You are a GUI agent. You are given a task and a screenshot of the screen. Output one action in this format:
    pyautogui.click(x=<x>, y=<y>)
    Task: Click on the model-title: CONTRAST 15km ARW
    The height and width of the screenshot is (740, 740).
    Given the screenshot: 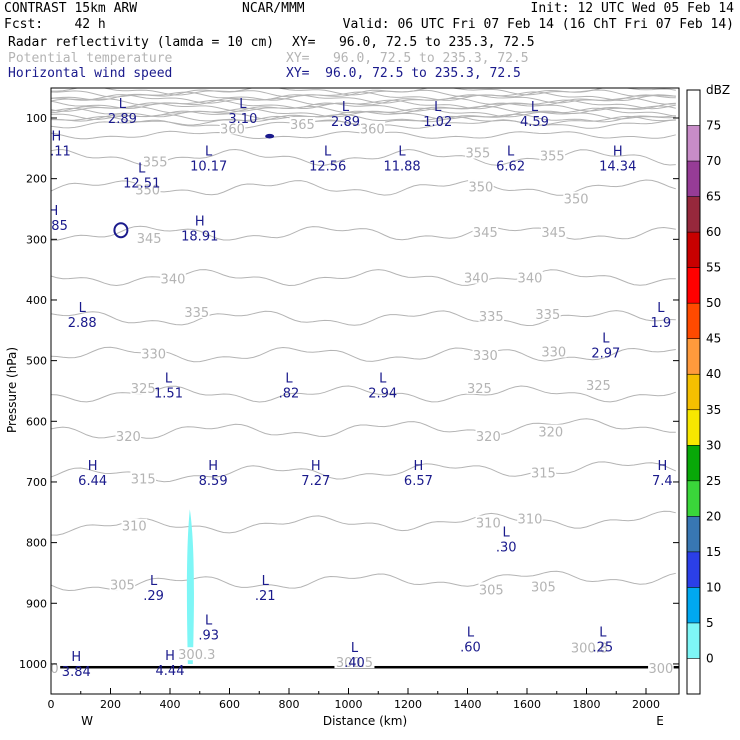 What is the action you would take?
    pyautogui.click(x=71, y=8)
    